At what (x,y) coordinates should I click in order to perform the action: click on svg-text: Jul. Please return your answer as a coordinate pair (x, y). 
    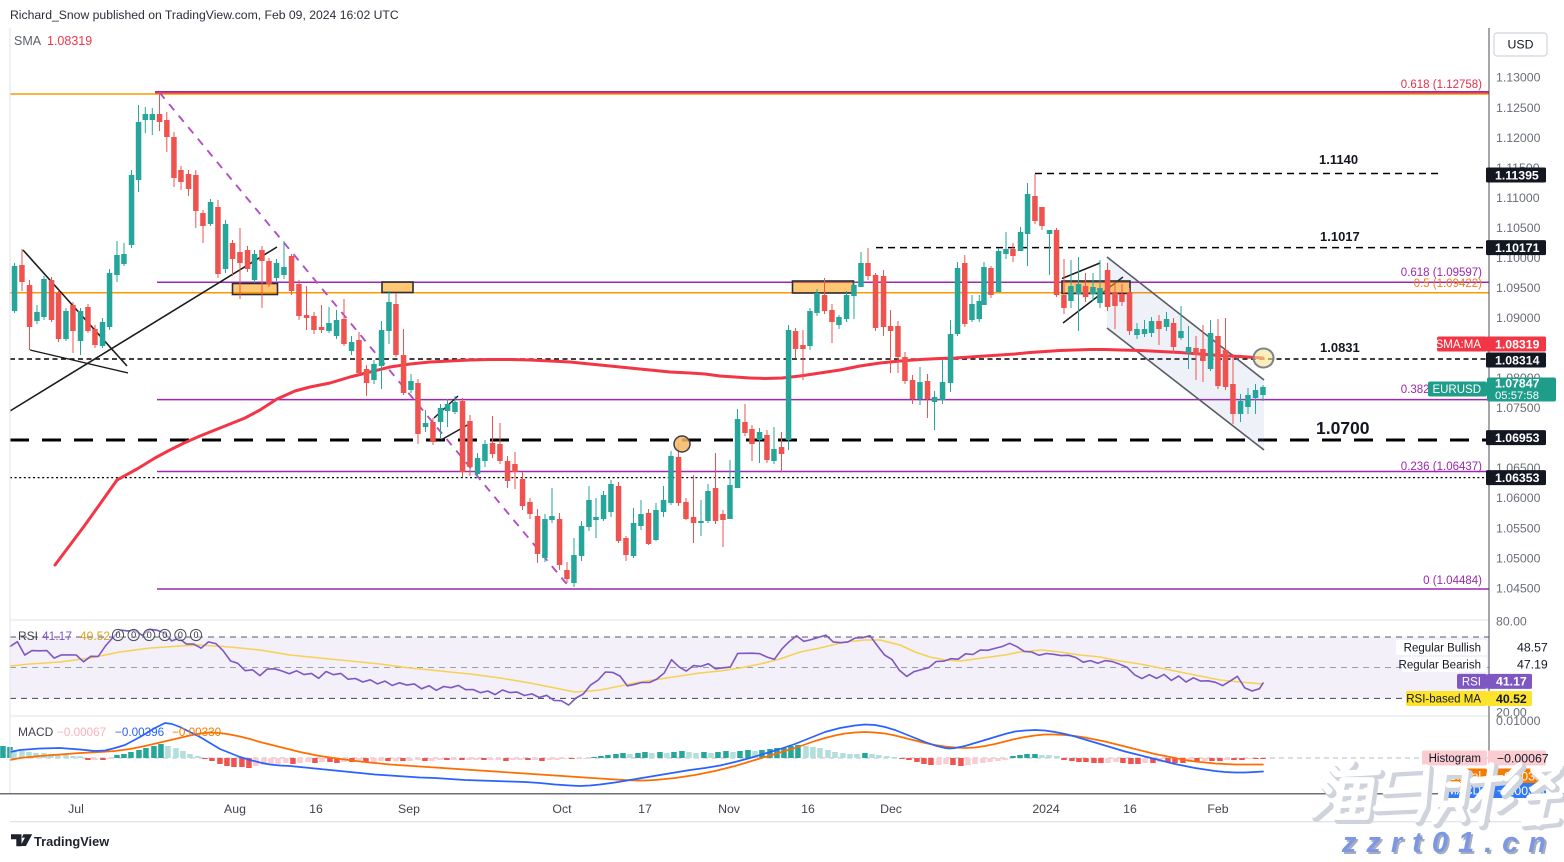
    Looking at the image, I should click on (76, 809).